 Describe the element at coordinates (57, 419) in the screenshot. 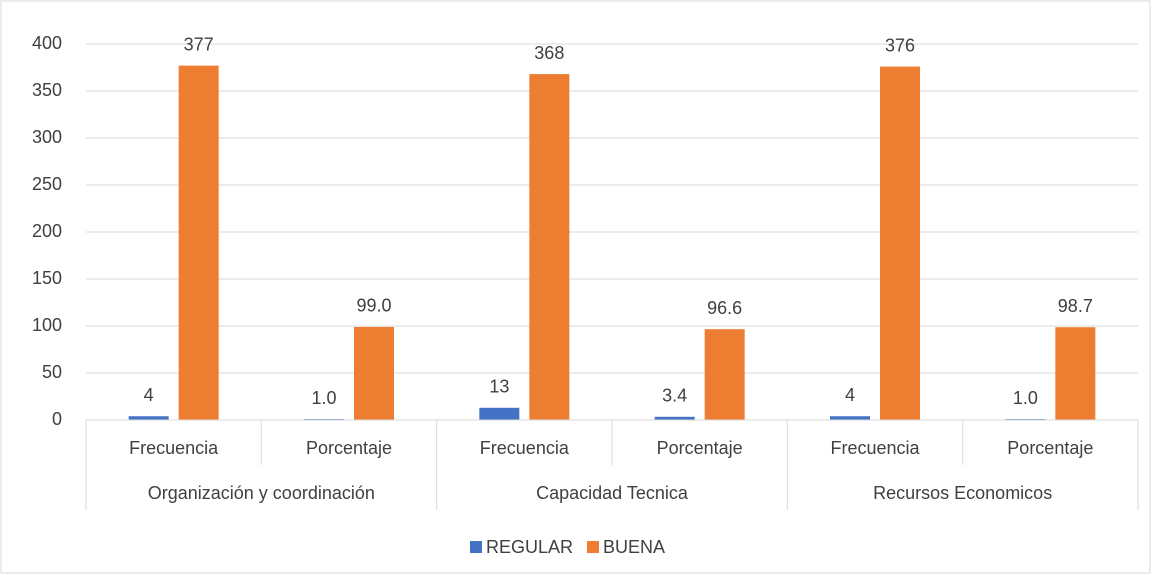

I see `y-tick-label: 0` at that location.